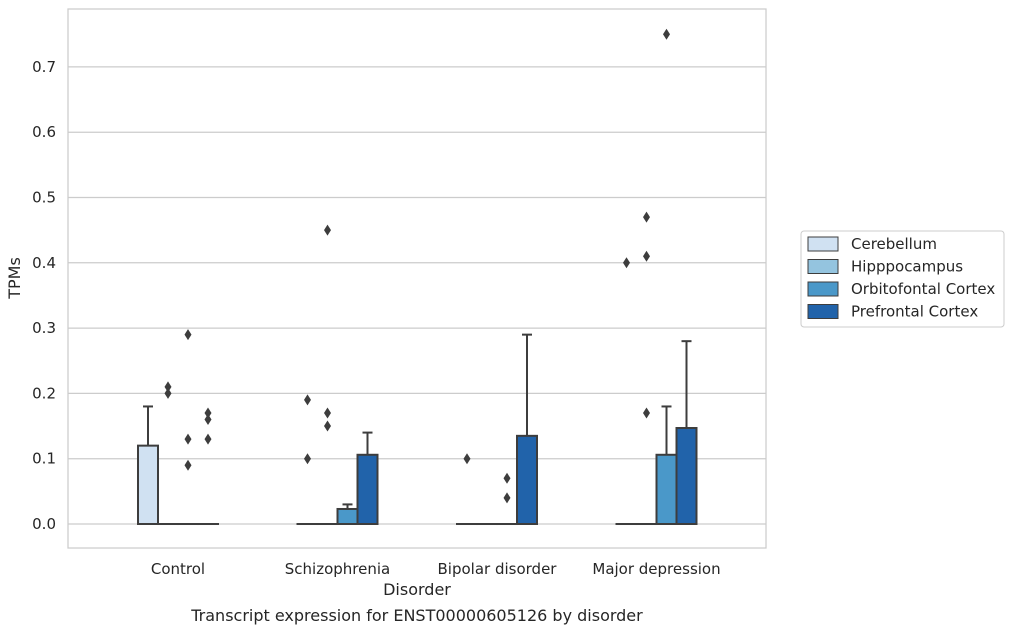 This screenshot has height=634, width=1014. Describe the element at coordinates (44, 263) in the screenshot. I see `y-tick-label: 0.4` at that location.